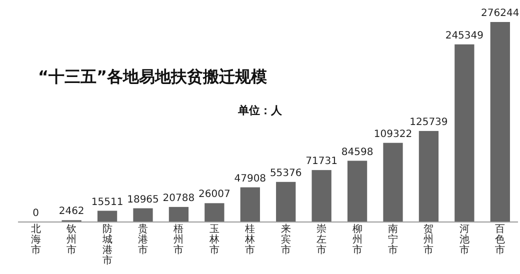 The height and width of the screenshot is (274, 520). I want to click on x-tick-label: 河池市, so click(464, 239).